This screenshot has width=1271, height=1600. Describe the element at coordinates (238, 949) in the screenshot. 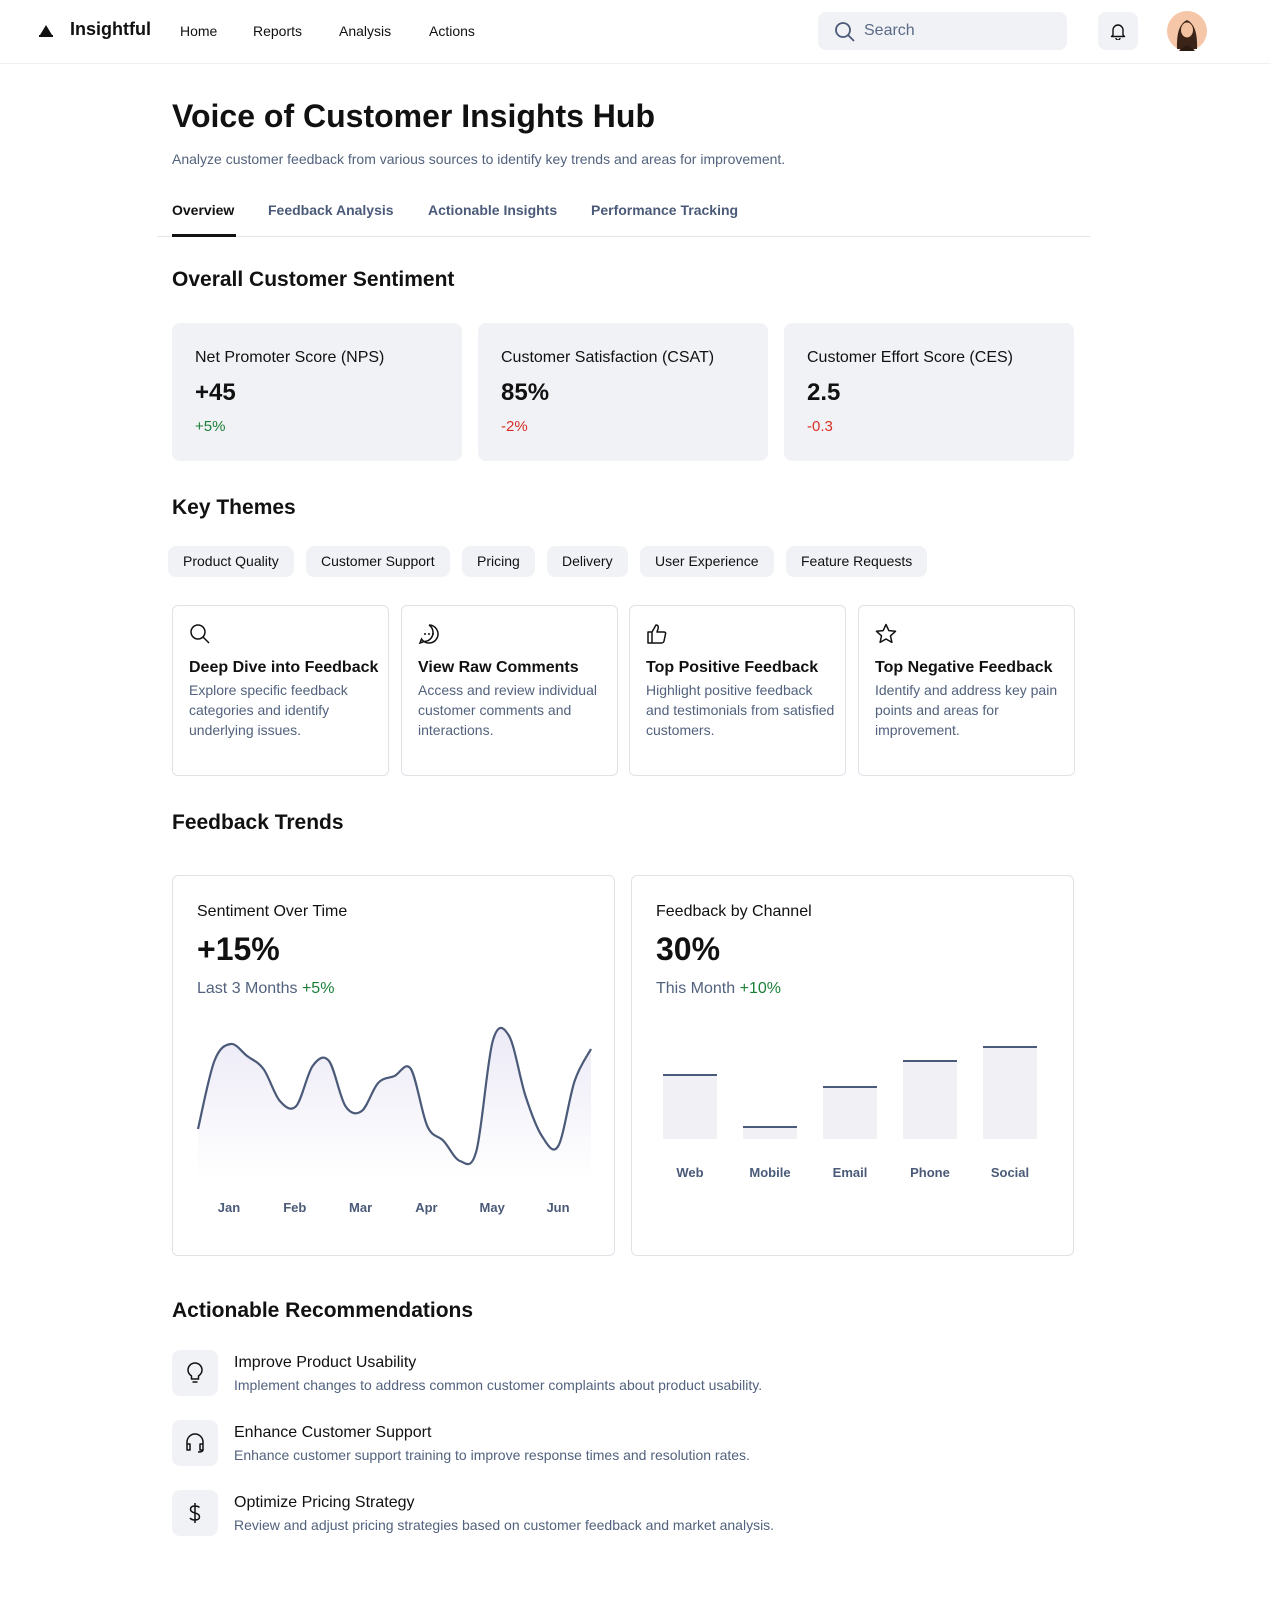

I see `chart-value: +15%` at that location.